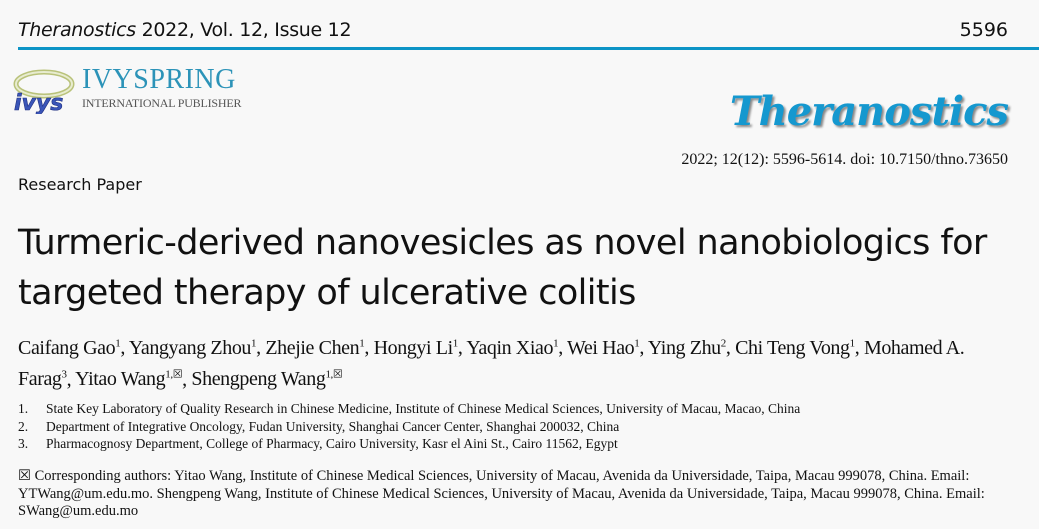 The width and height of the screenshot is (1039, 529). Describe the element at coordinates (603, 347) in the screenshot. I see `author: Wei Hao1` at that location.